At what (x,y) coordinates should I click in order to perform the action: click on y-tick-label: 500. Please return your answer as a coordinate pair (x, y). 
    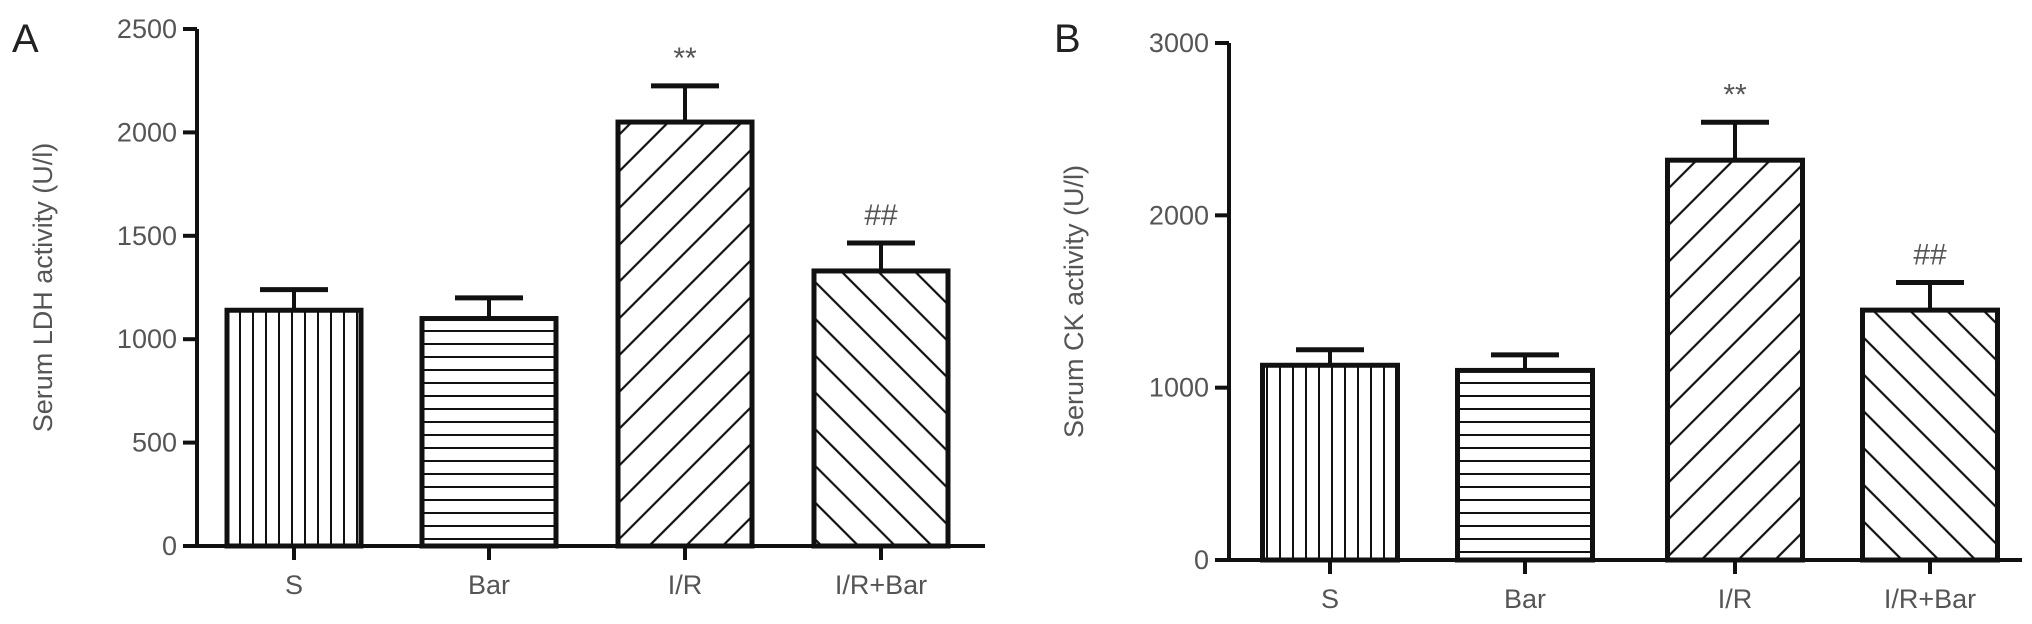
    Looking at the image, I should click on (154, 443).